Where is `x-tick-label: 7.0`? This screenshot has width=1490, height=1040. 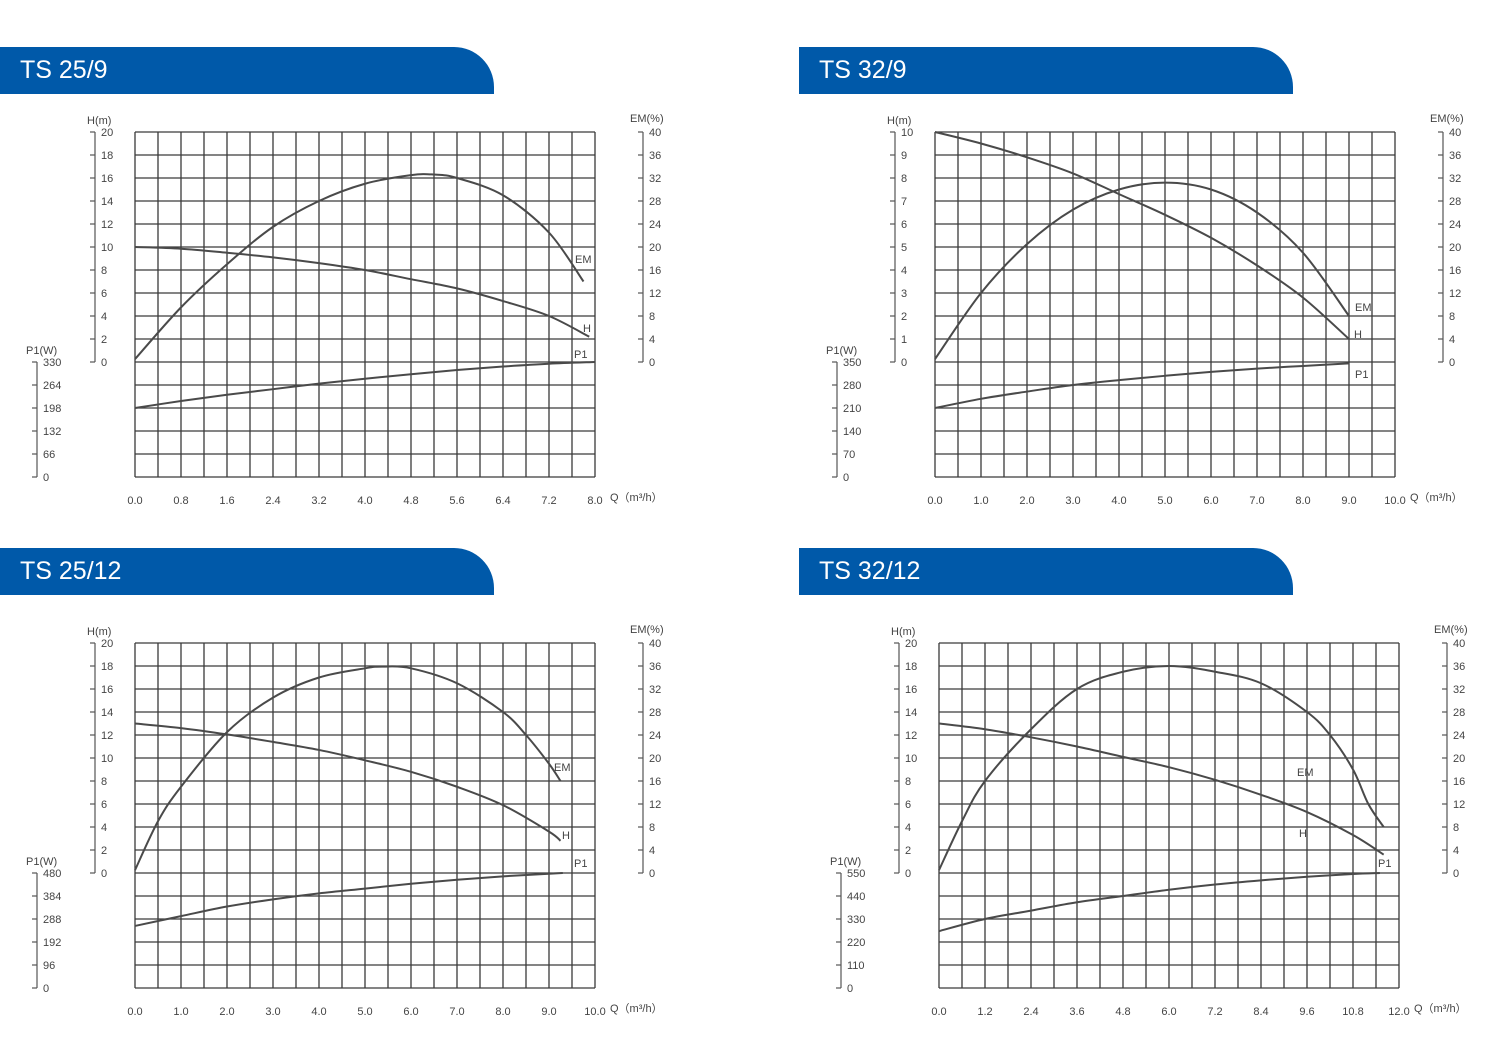
x-tick-label: 7.0 is located at coordinates (456, 1012).